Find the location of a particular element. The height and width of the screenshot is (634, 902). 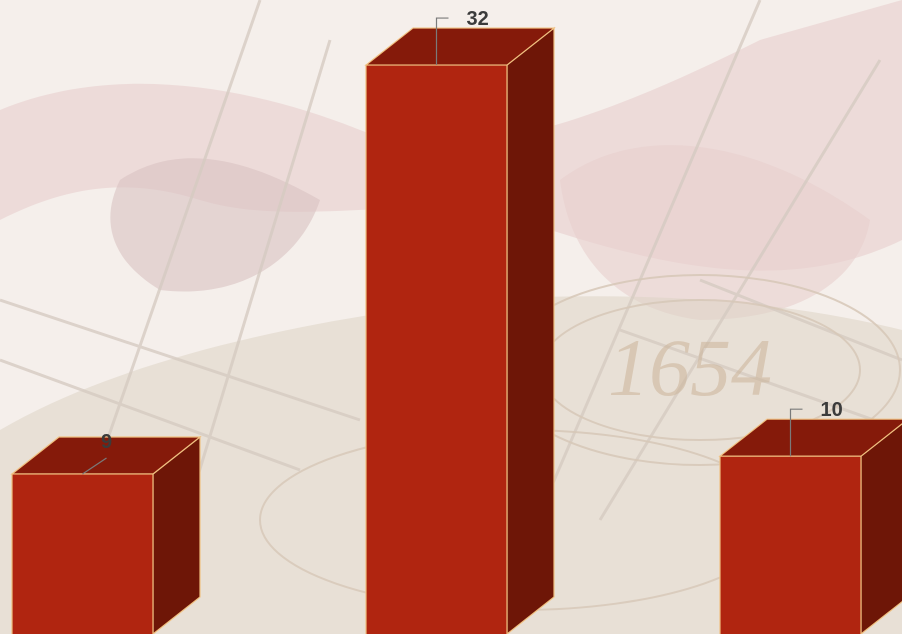

data-label: 10 is located at coordinates (832, 410).